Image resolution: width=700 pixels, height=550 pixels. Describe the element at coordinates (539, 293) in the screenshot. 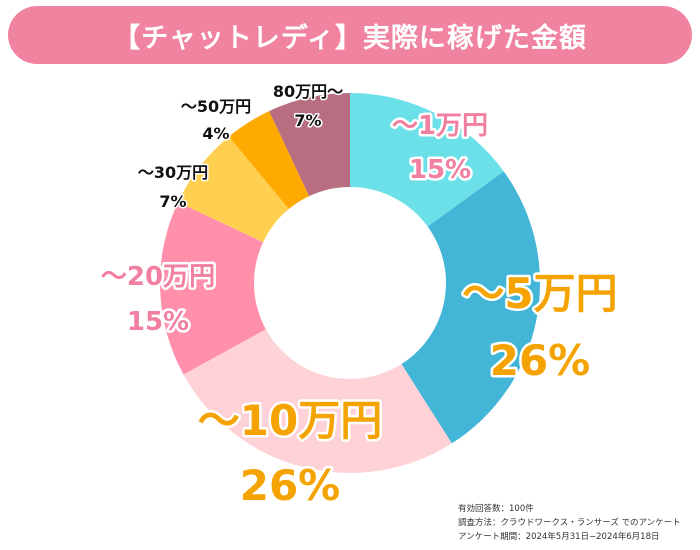

I see `slice-label: ～5万円` at that location.